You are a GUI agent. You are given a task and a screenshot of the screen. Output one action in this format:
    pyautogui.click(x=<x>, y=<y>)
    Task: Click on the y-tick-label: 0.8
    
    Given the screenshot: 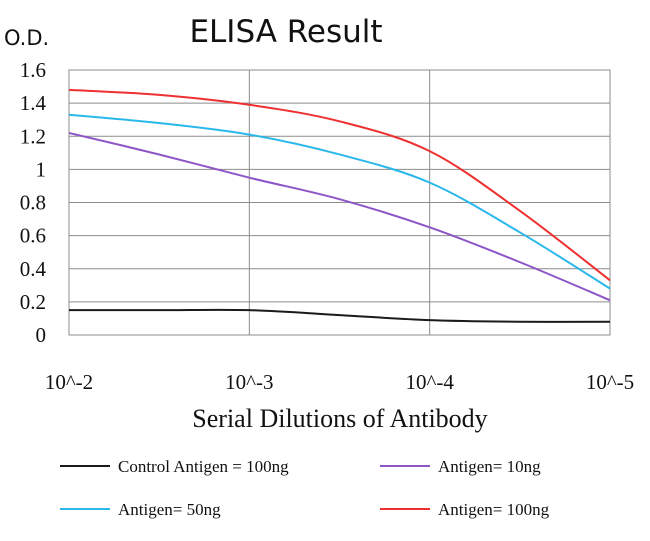 What is the action you would take?
    pyautogui.click(x=33, y=203)
    